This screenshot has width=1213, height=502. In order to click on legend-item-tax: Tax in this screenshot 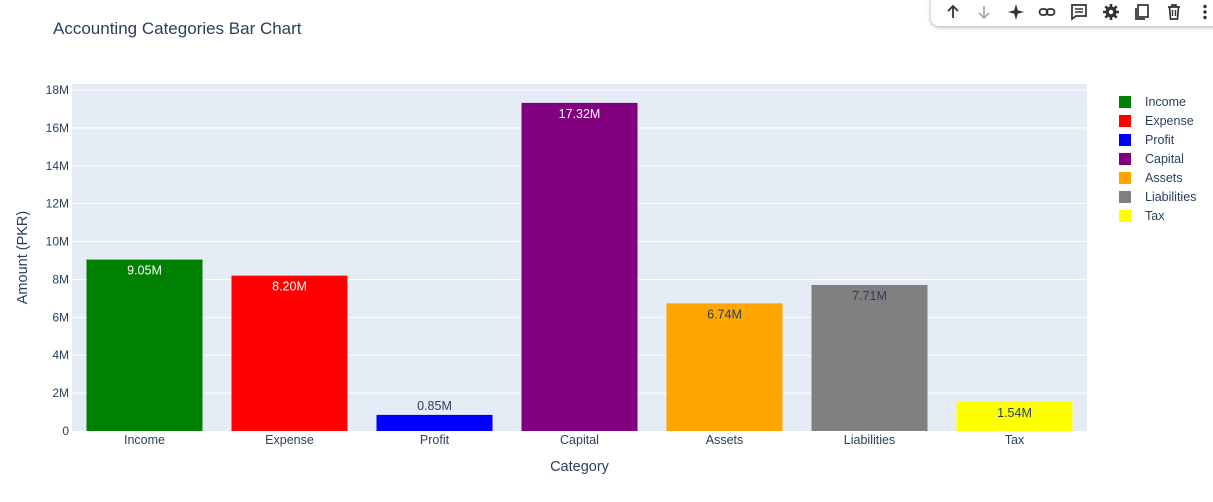, I will do `click(1157, 215)`.